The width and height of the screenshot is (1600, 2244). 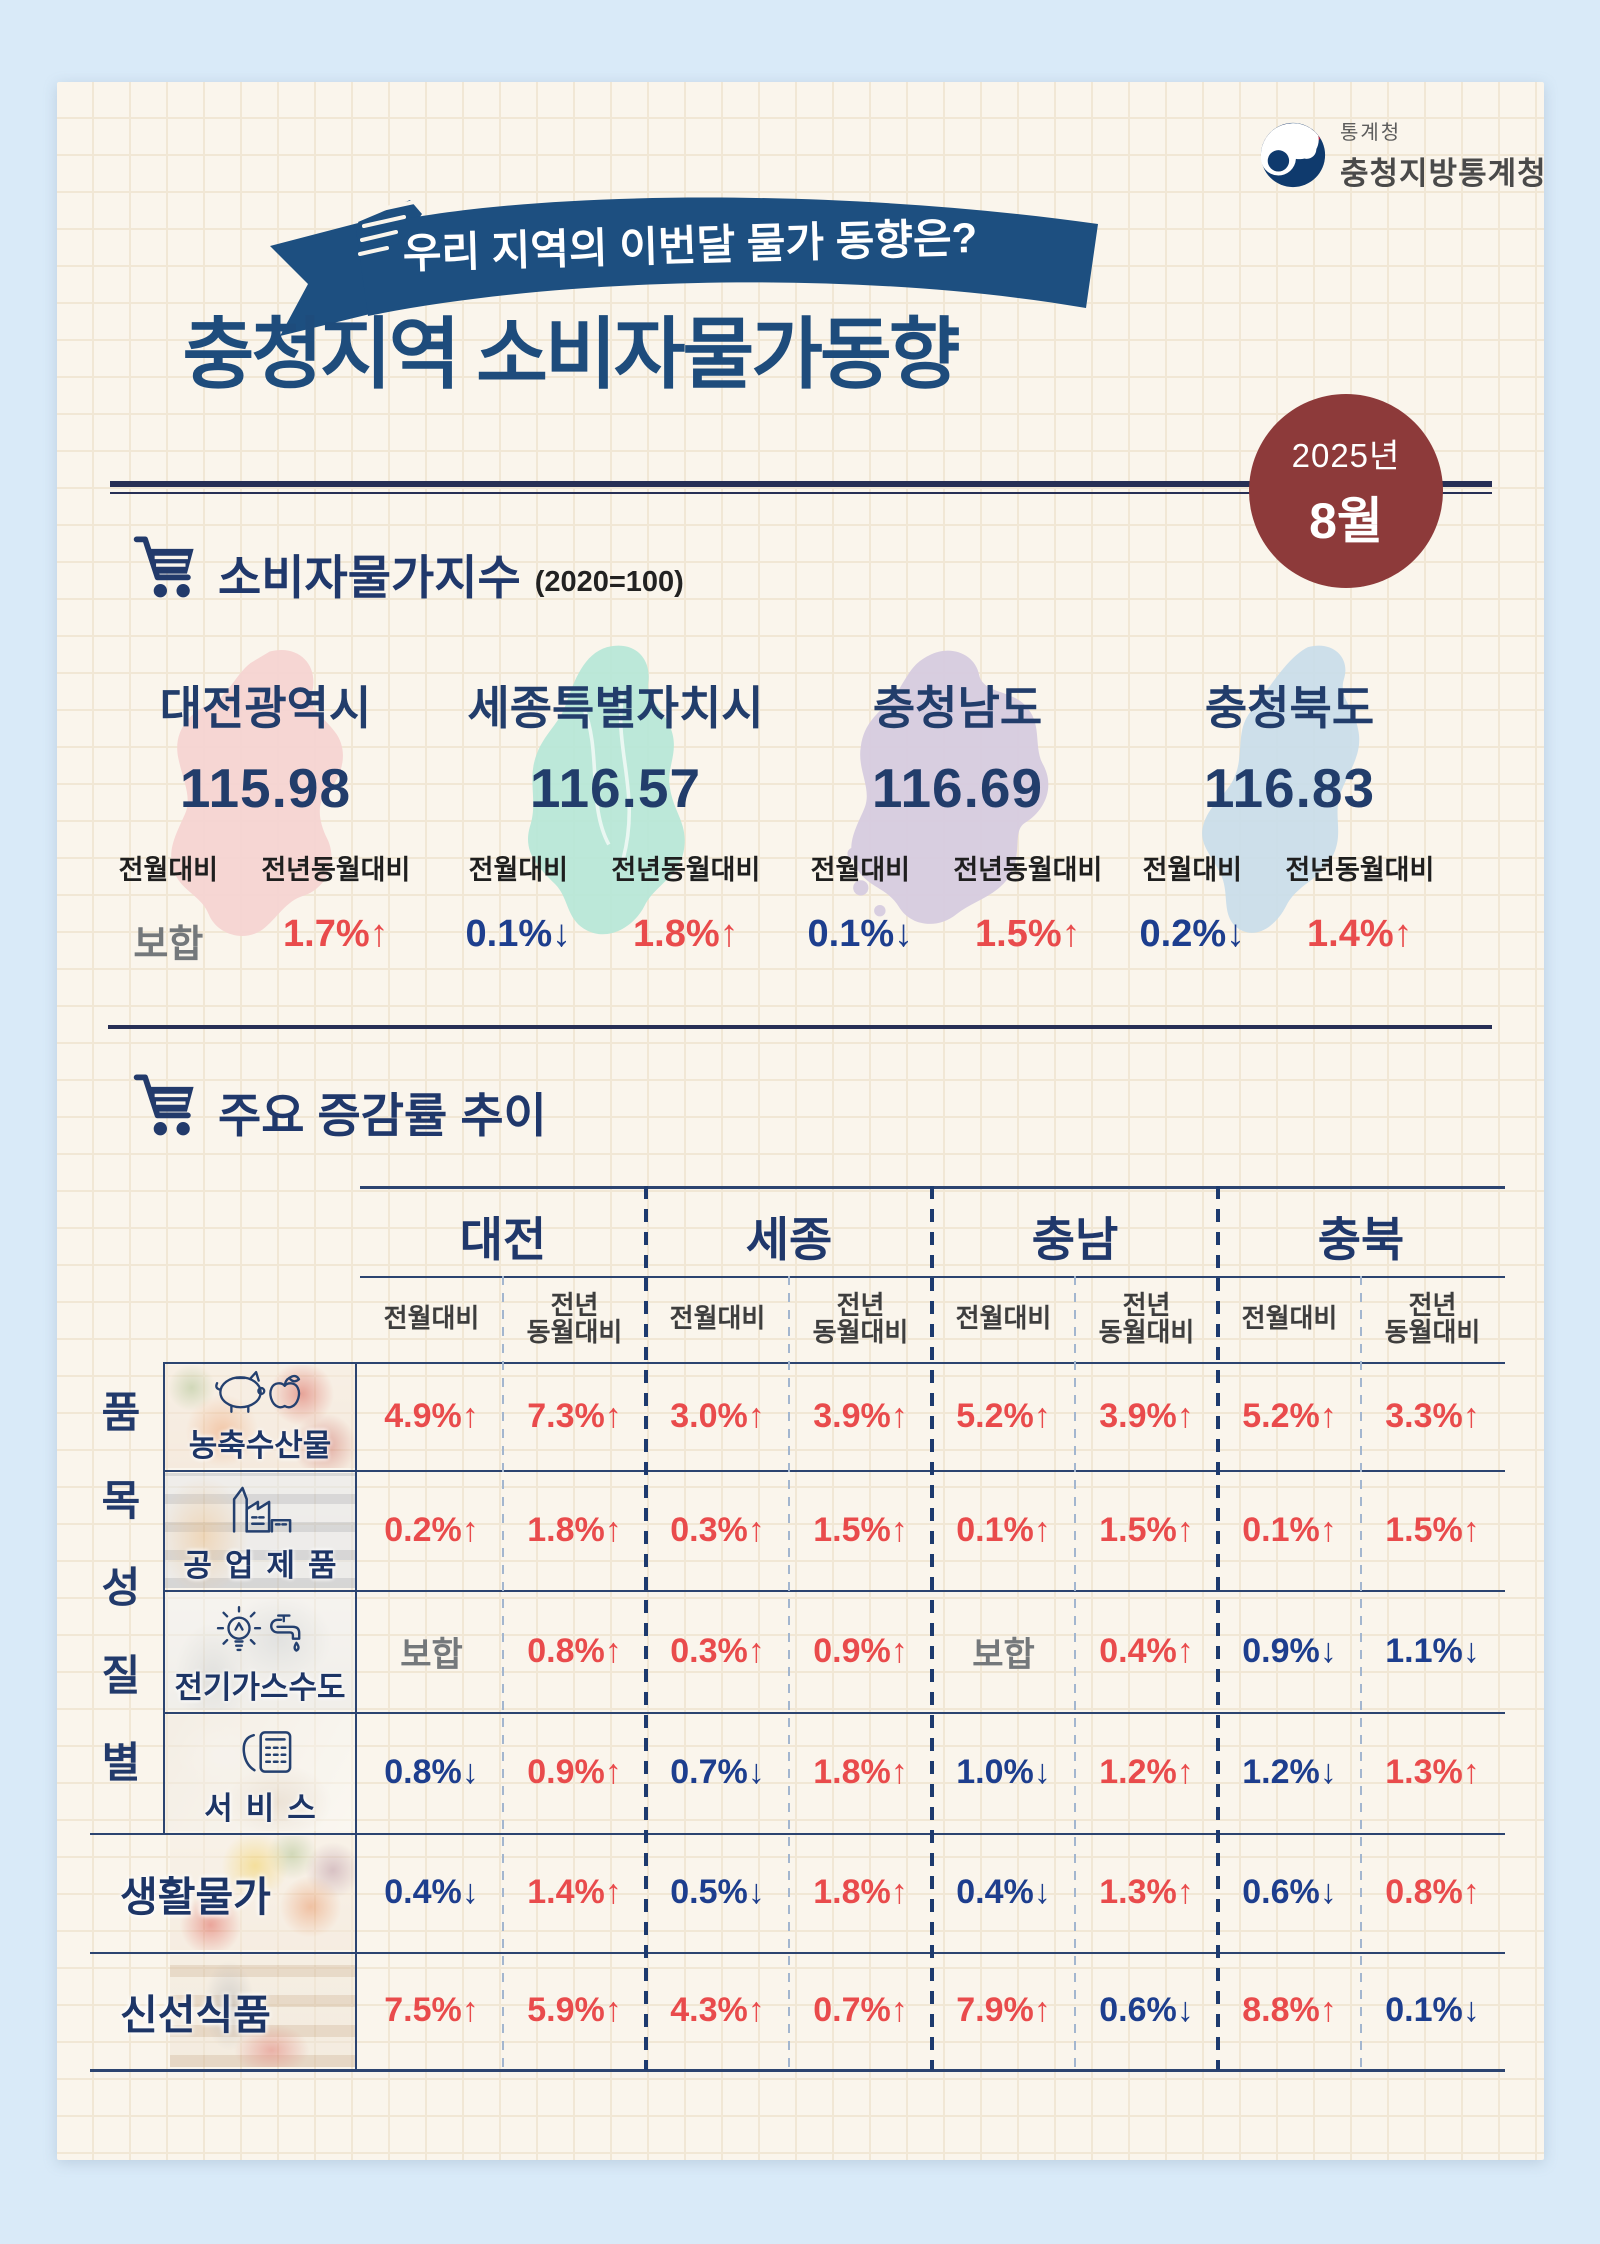 What do you see at coordinates (260, 1687) in the screenshot?
I see `row-label-text: 전기가스수도` at bounding box center [260, 1687].